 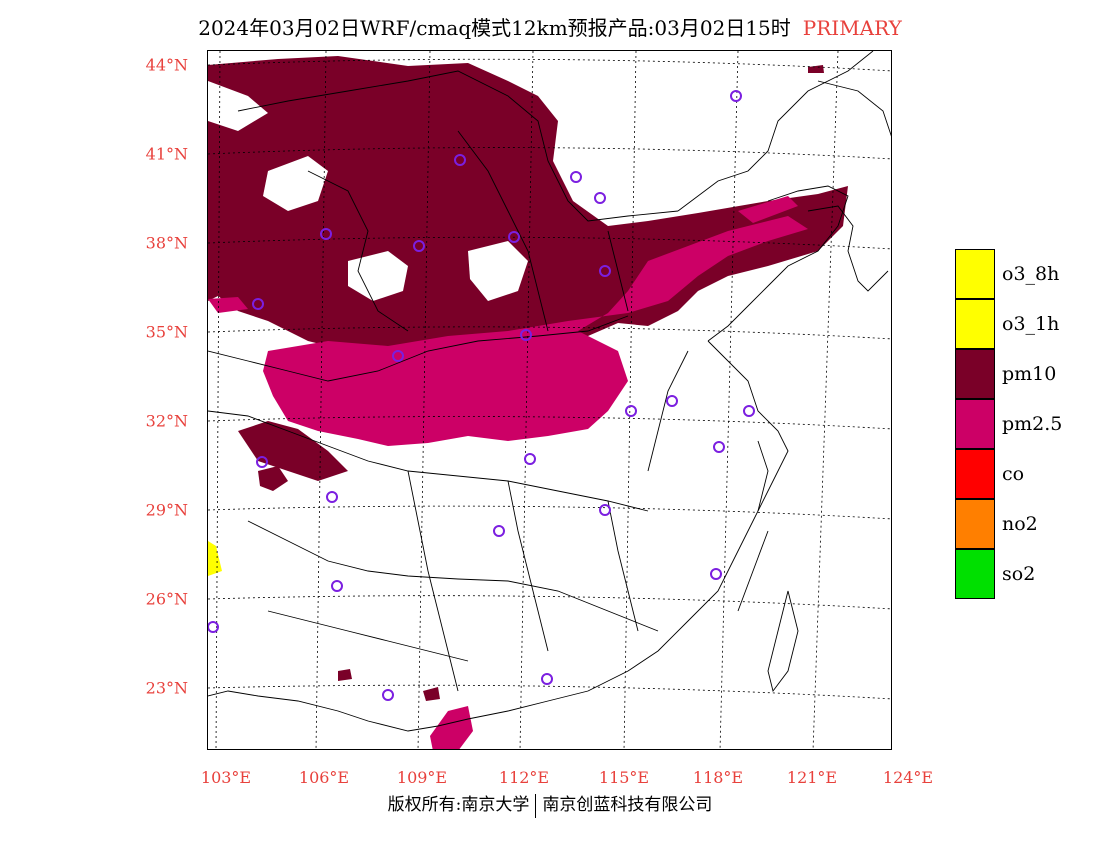 What do you see at coordinates (166, 510) in the screenshot?
I see `lat-label-29: 29°N` at bounding box center [166, 510].